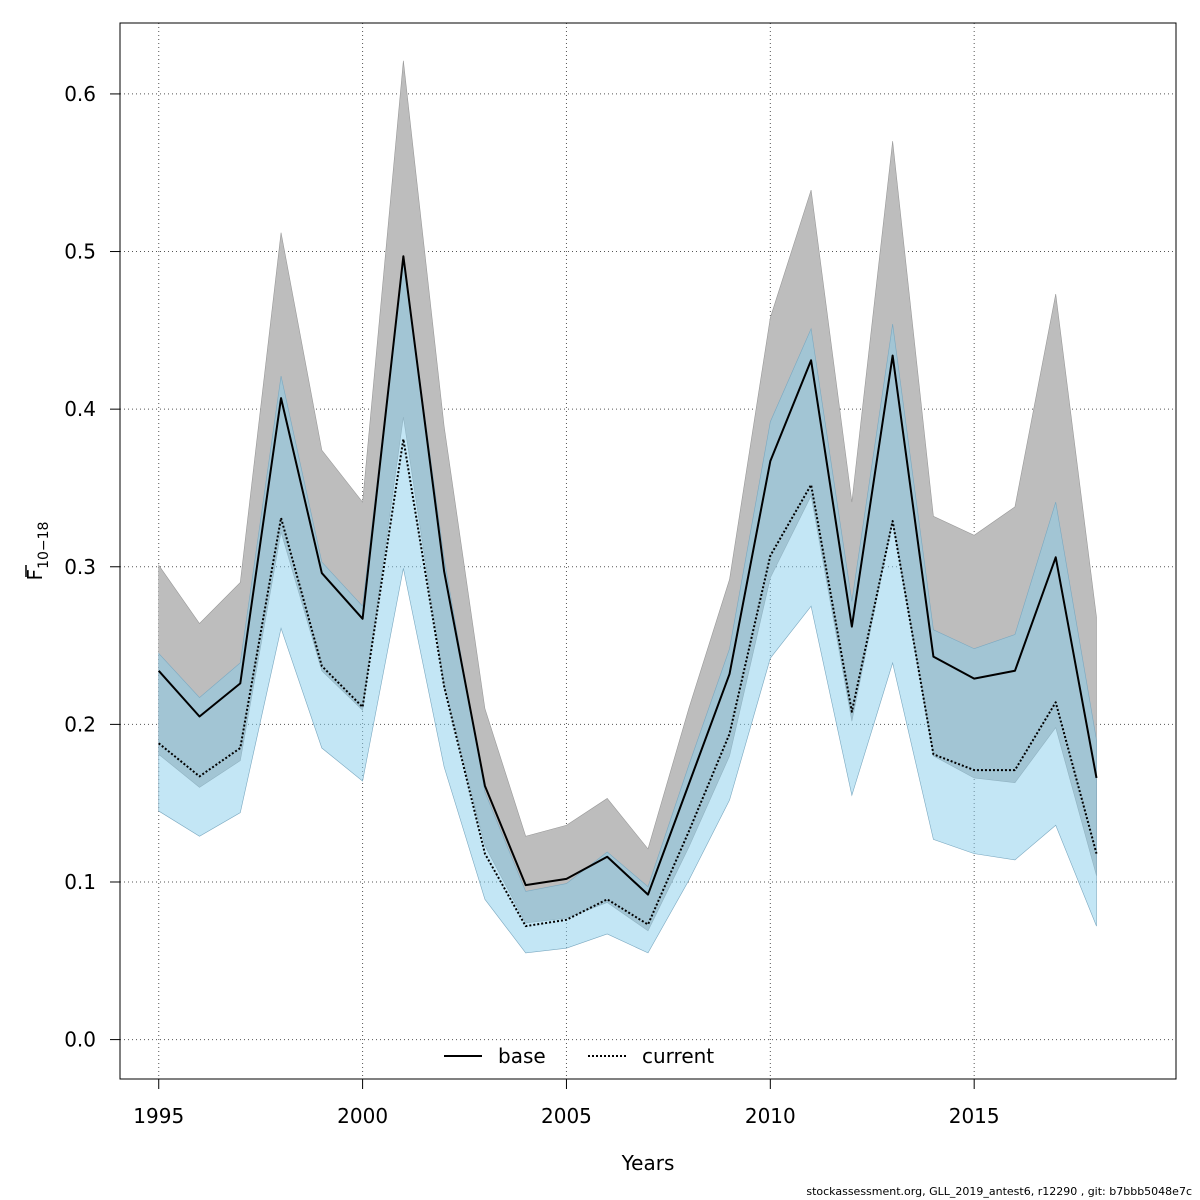 Image resolution: width=1200 pixels, height=1200 pixels. I want to click on x-axis: 1995 2000 2005 2010 2015, so click(566, 1103).